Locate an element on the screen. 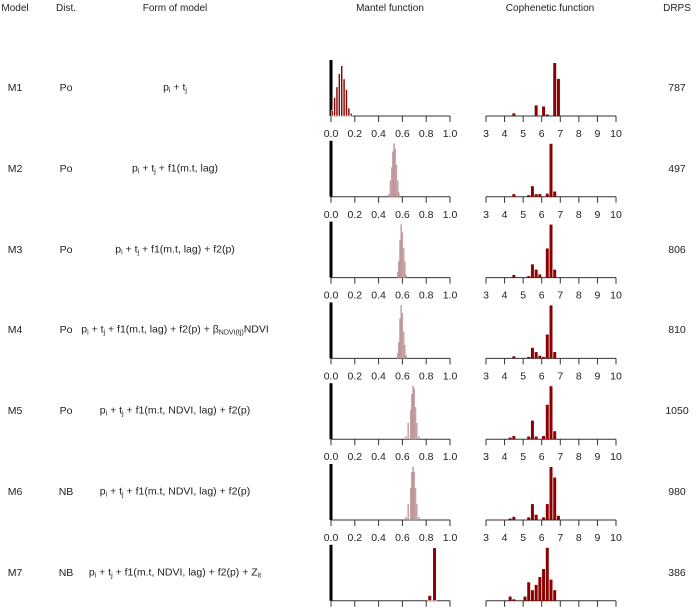 The height and width of the screenshot is (608, 696). mantel-tick-label: 1.0 is located at coordinates (450, 376).